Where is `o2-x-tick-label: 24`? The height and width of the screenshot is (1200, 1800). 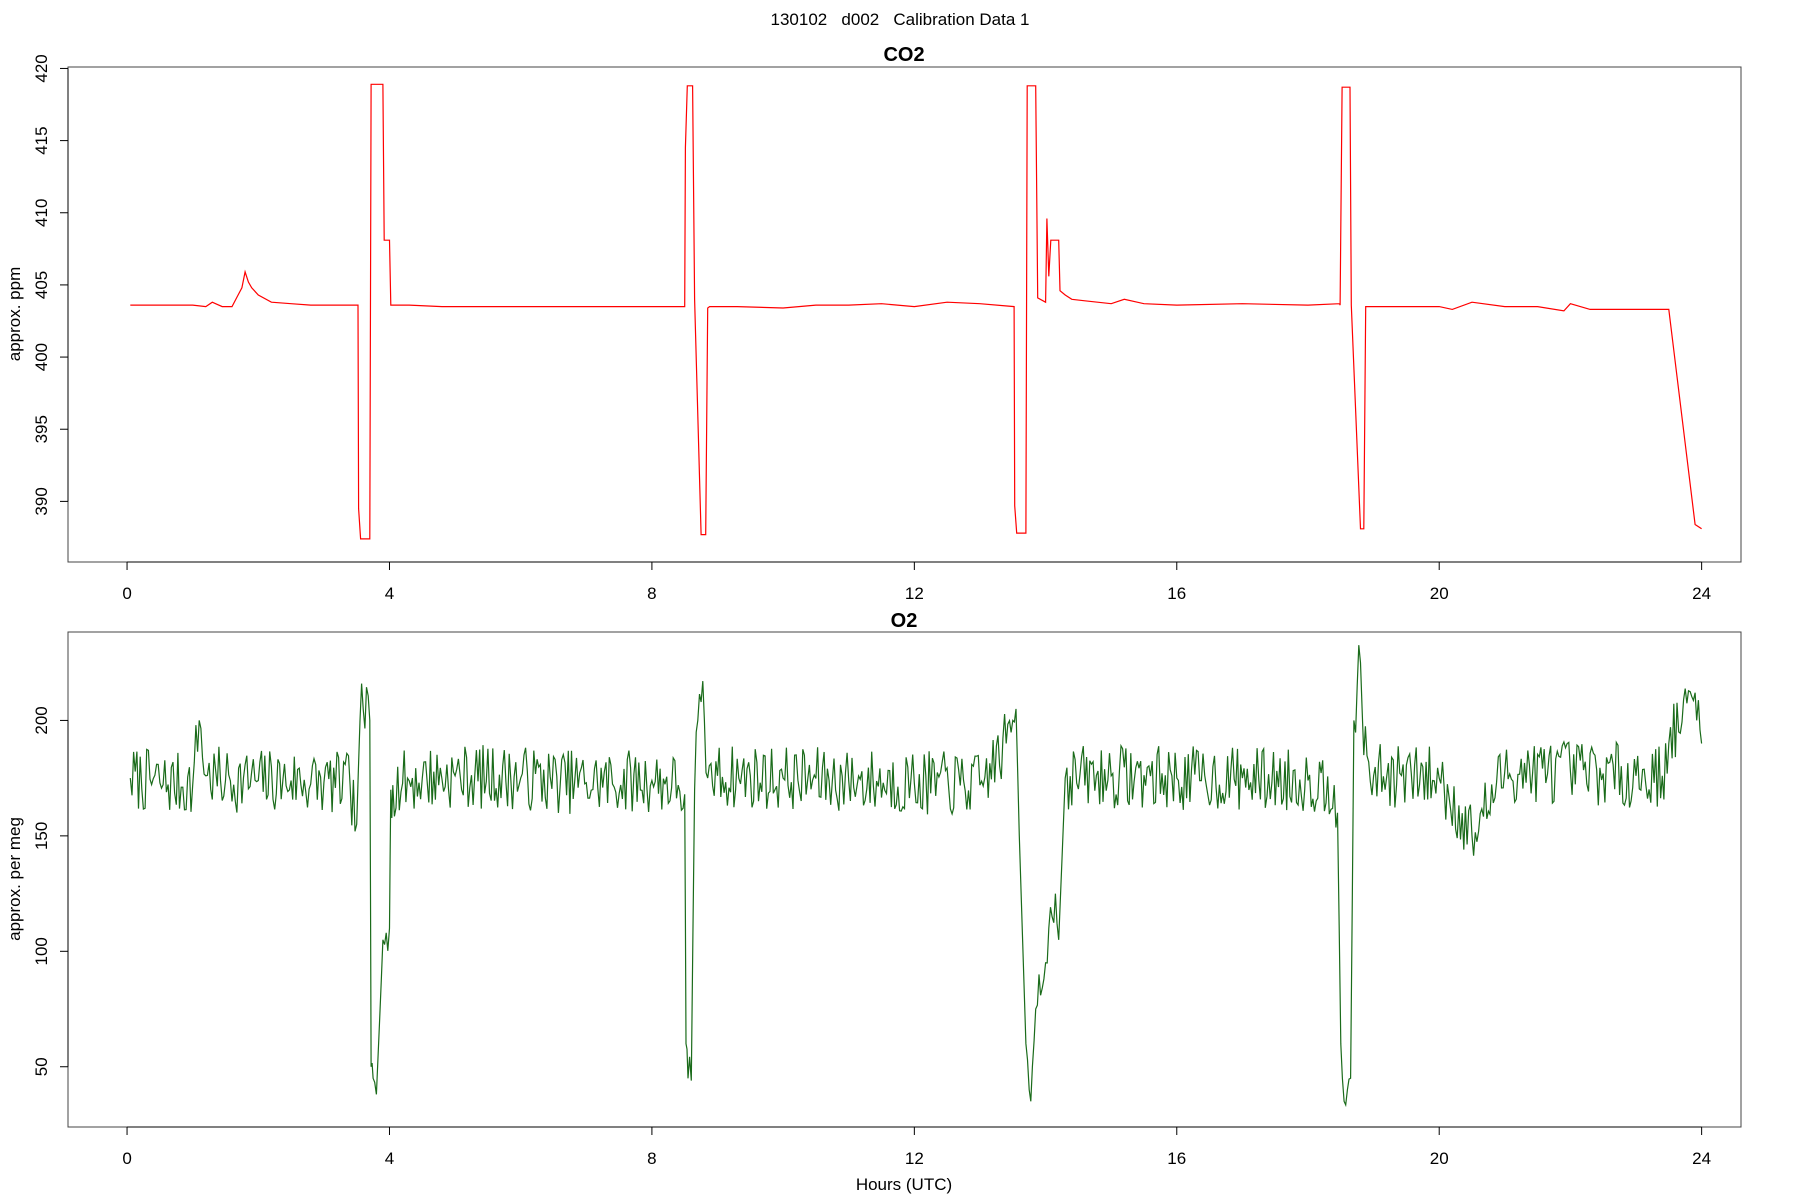 o2-x-tick-label: 24 is located at coordinates (1701, 1158).